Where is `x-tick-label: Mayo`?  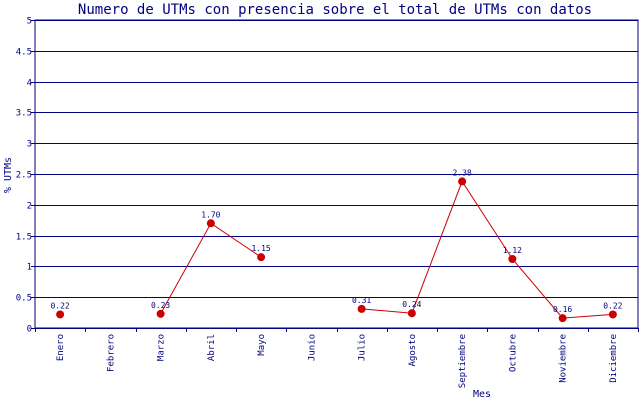 x-tick-label: Mayo is located at coordinates (262, 345).